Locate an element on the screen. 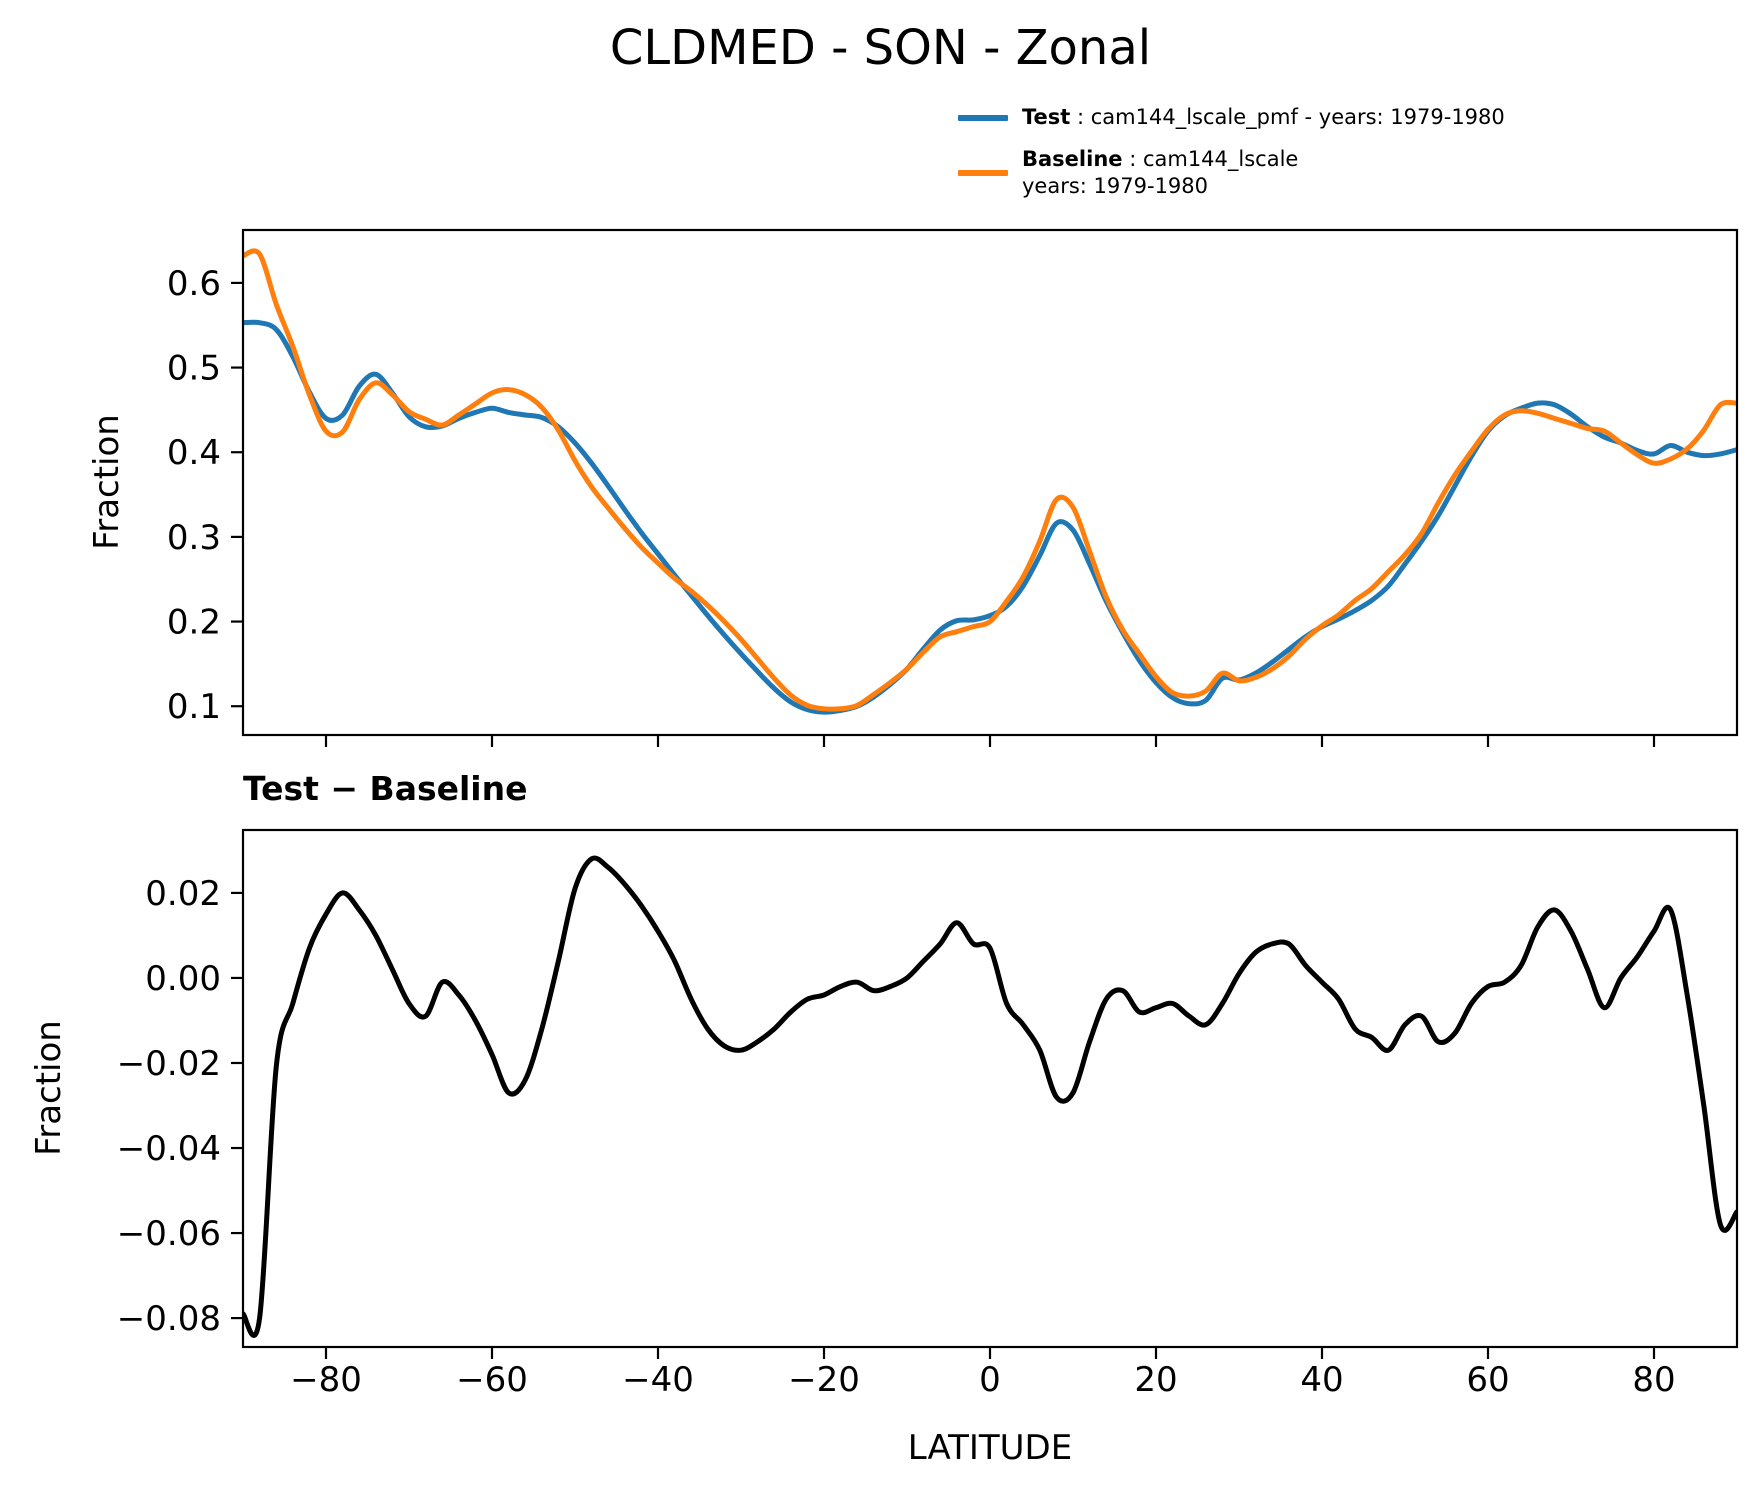 The width and height of the screenshot is (1761, 1496). bottom-ylabel: Fraction is located at coordinates (49, 1088).